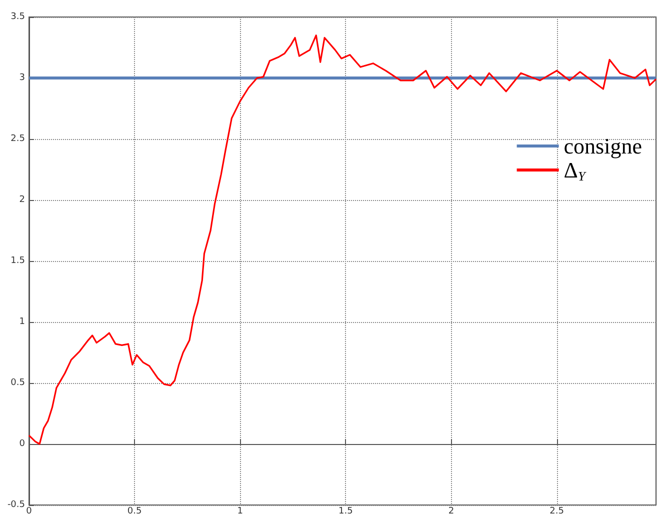  Describe the element at coordinates (240, 511) in the screenshot. I see `x-tick-label: 1` at that location.